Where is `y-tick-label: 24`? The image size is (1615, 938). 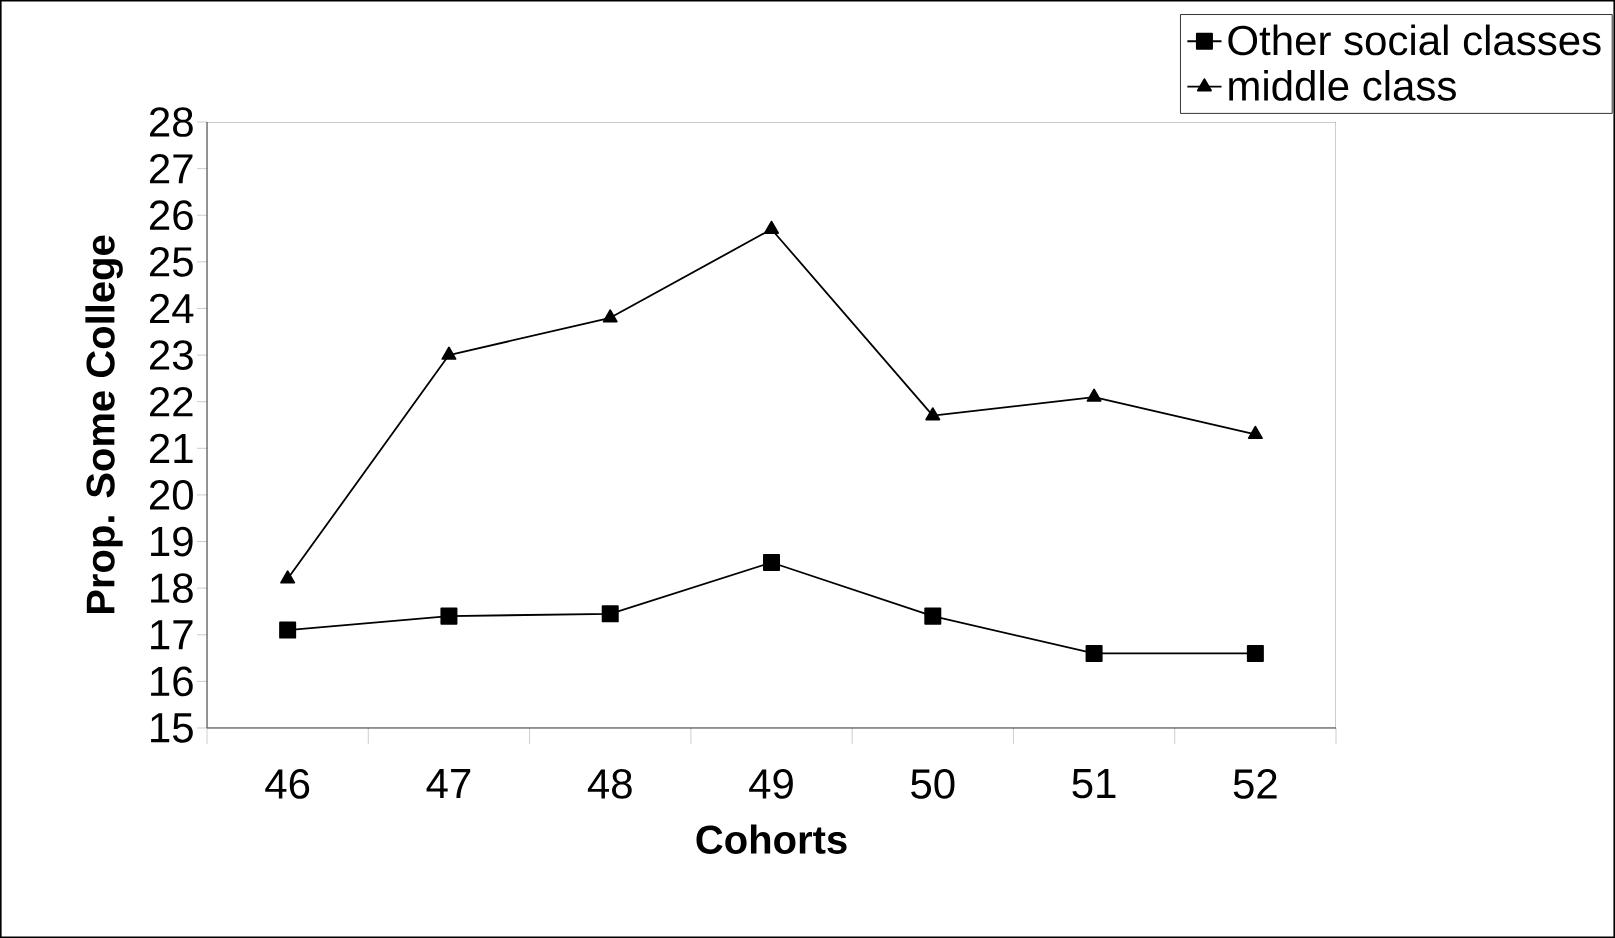 y-tick-label: 24 is located at coordinates (171, 308).